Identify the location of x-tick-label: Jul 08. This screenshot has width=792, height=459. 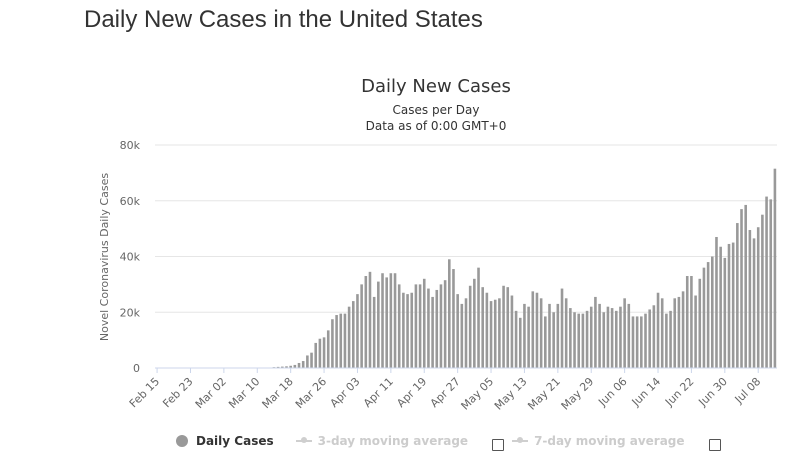
(748, 391).